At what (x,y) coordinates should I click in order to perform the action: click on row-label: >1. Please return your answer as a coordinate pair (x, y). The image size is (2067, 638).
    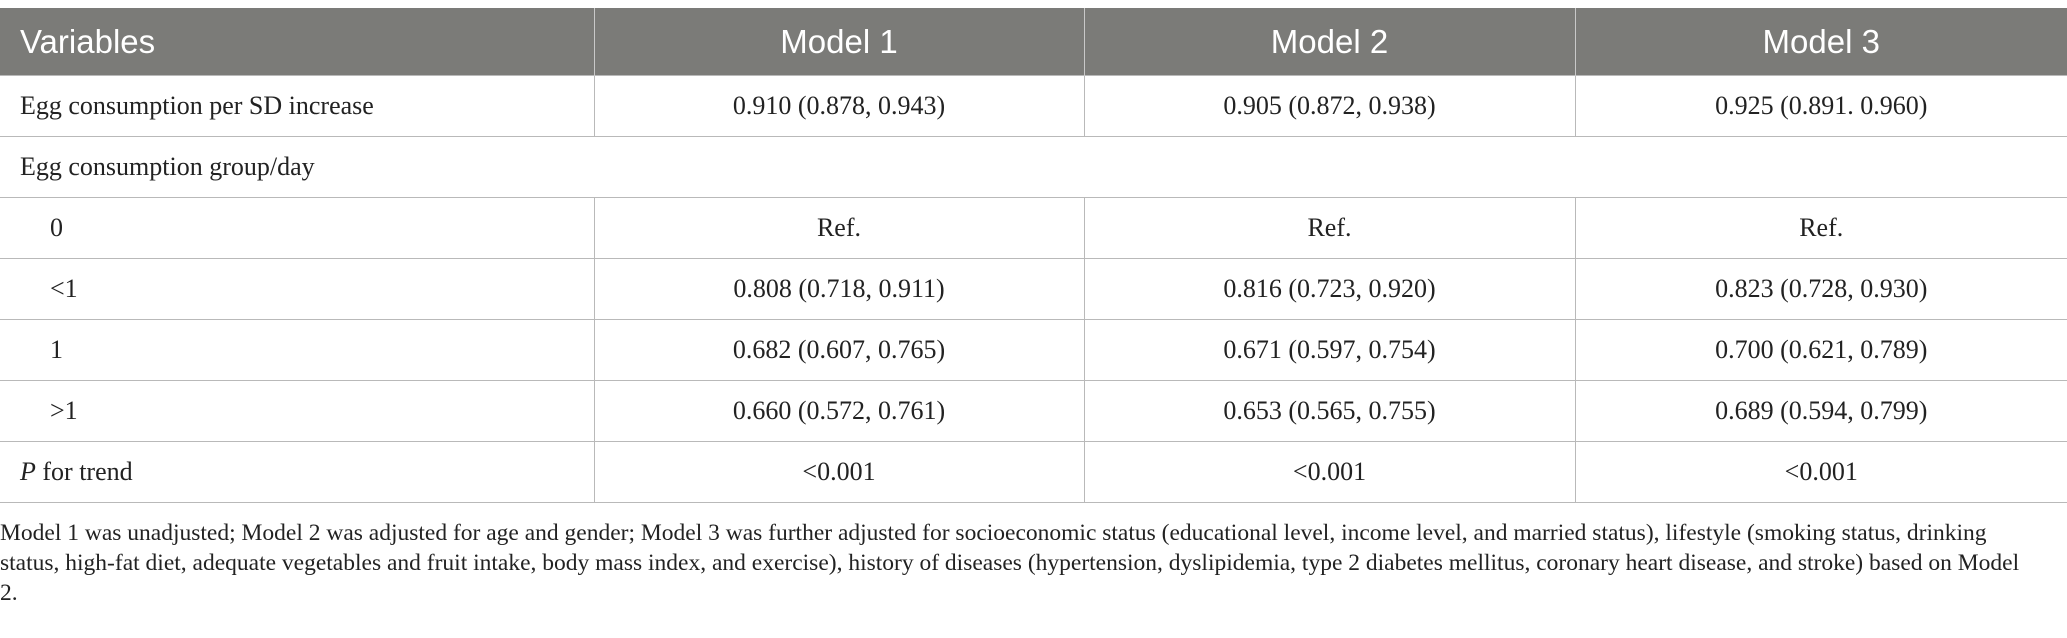
    Looking at the image, I should click on (297, 411).